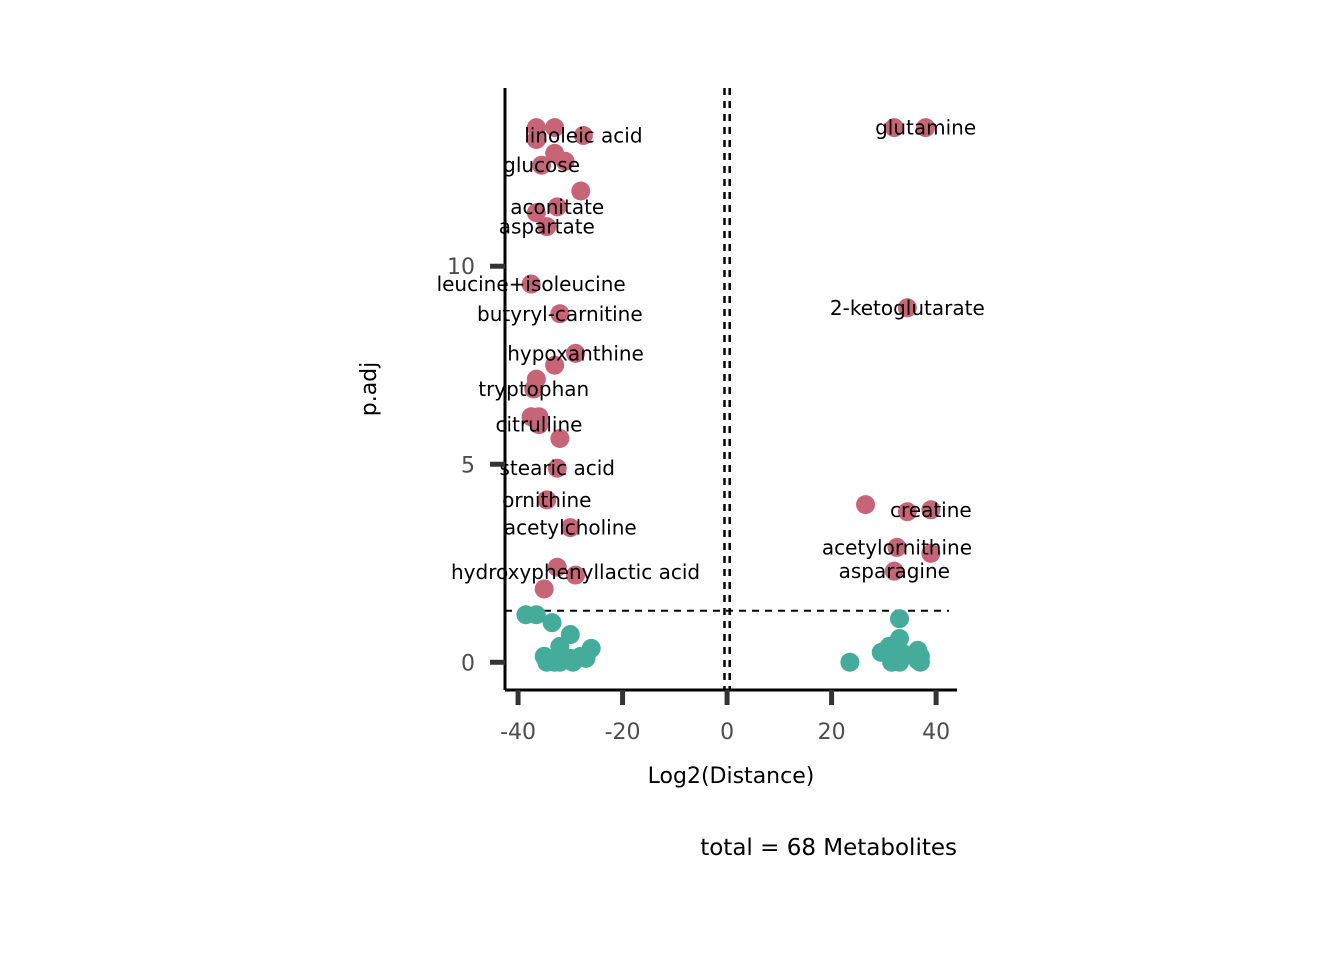  I want to click on point-label: hypoxanthine, so click(575, 353).